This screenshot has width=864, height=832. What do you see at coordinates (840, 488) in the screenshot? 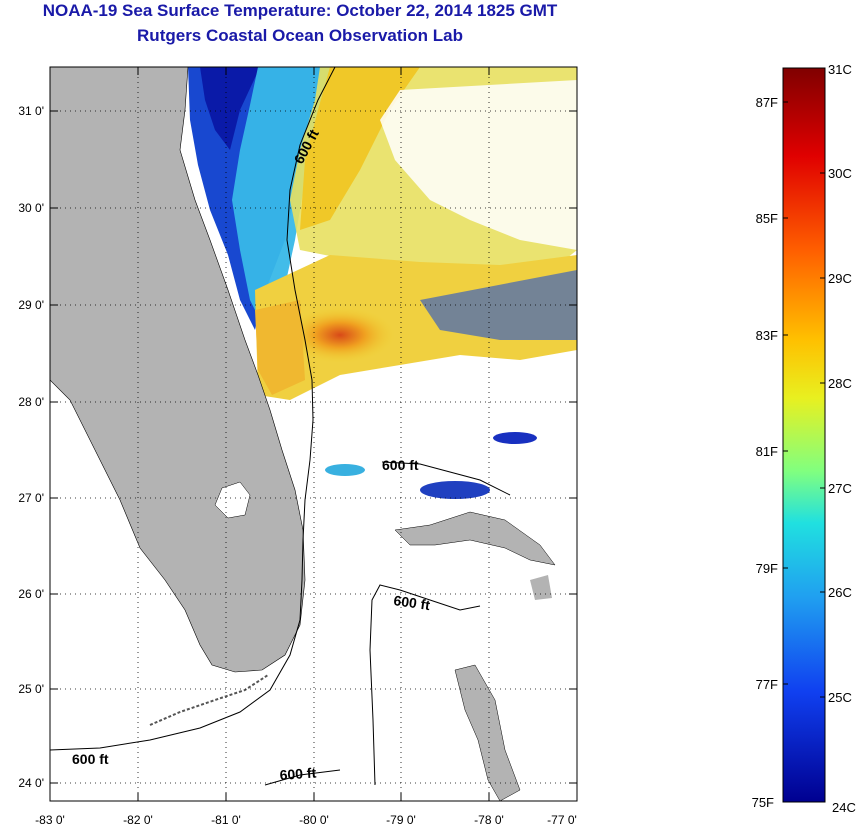
I see `colorbar-celsius-label: 27C` at bounding box center [840, 488].